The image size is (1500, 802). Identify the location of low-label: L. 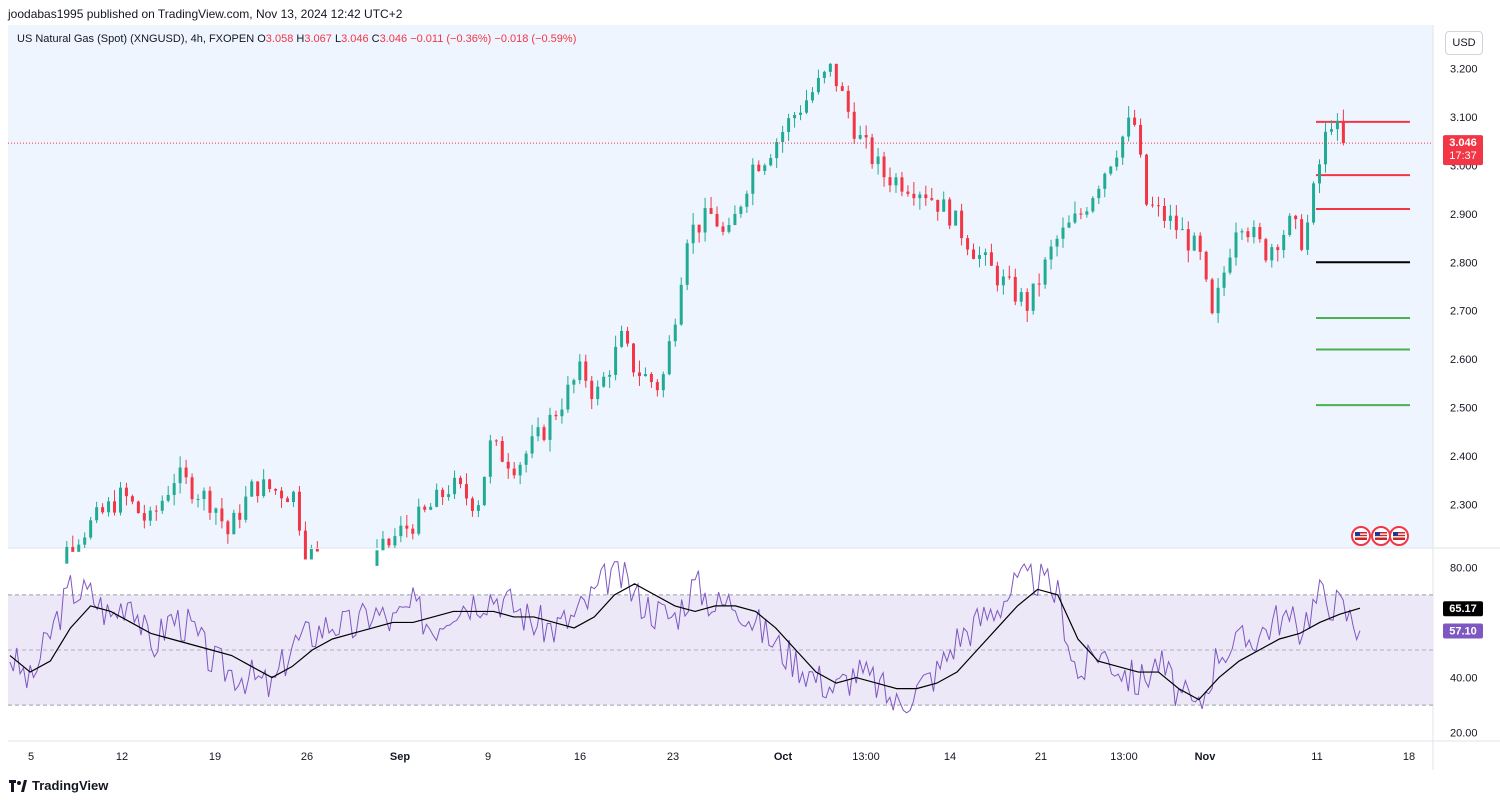
(338, 39).